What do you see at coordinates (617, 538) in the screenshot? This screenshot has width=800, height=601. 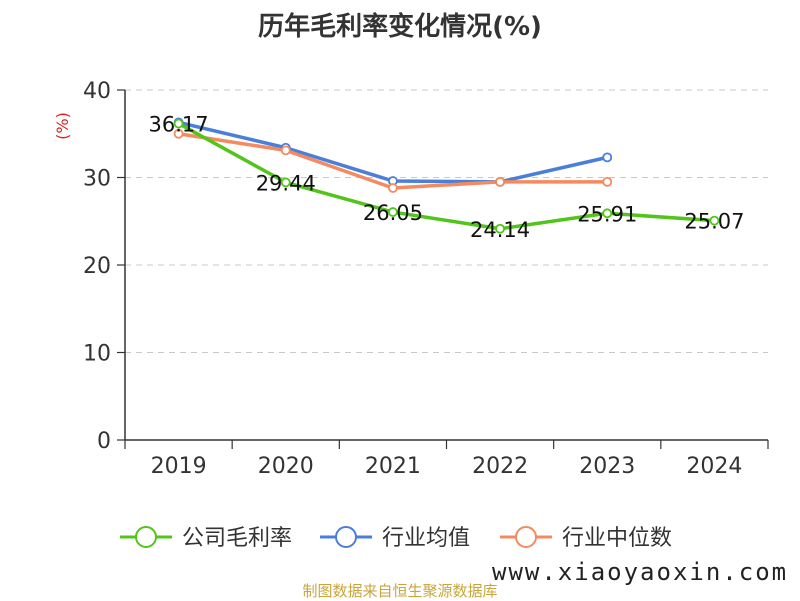 I see `legend-label: 行业中位数` at bounding box center [617, 538].